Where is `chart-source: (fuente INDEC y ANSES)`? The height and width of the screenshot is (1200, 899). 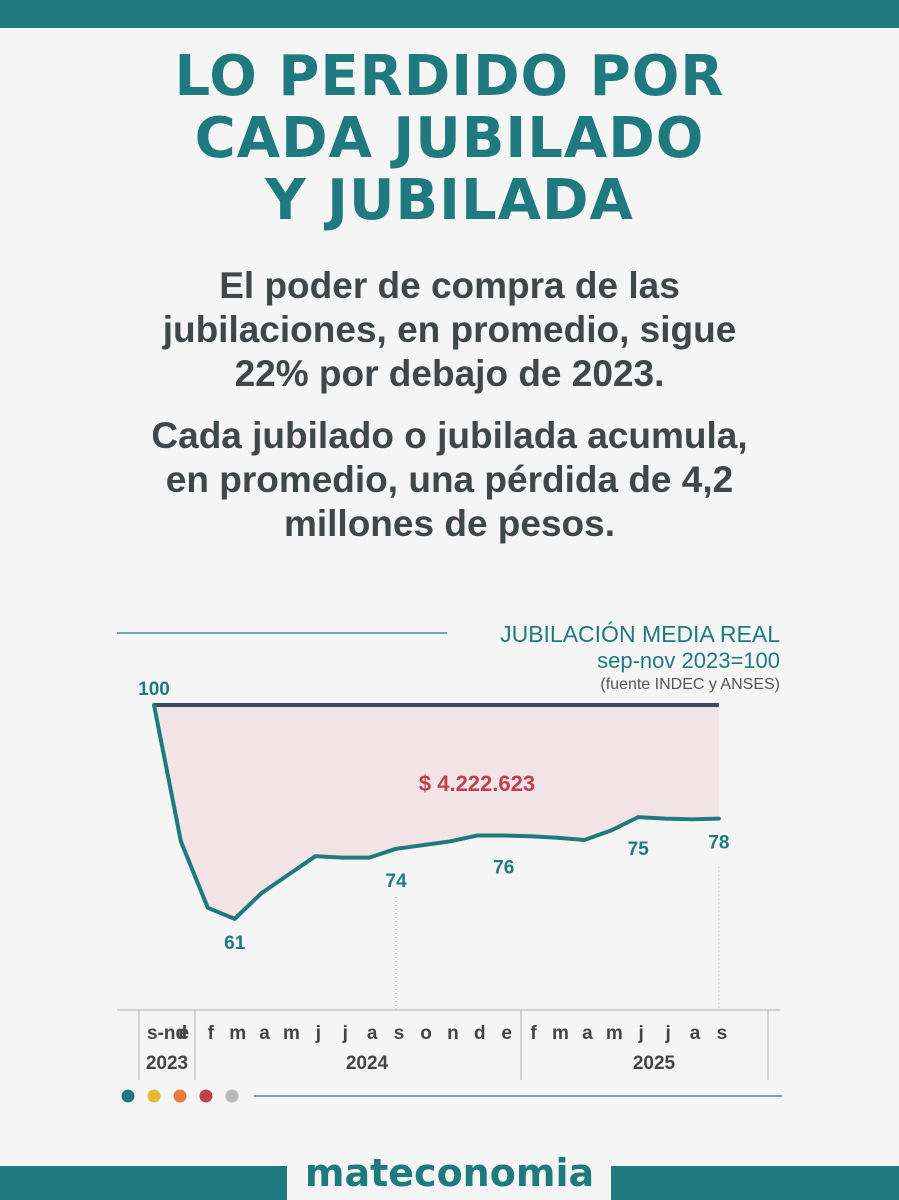 chart-source: (fuente INDEC y ANSES) is located at coordinates (690, 684).